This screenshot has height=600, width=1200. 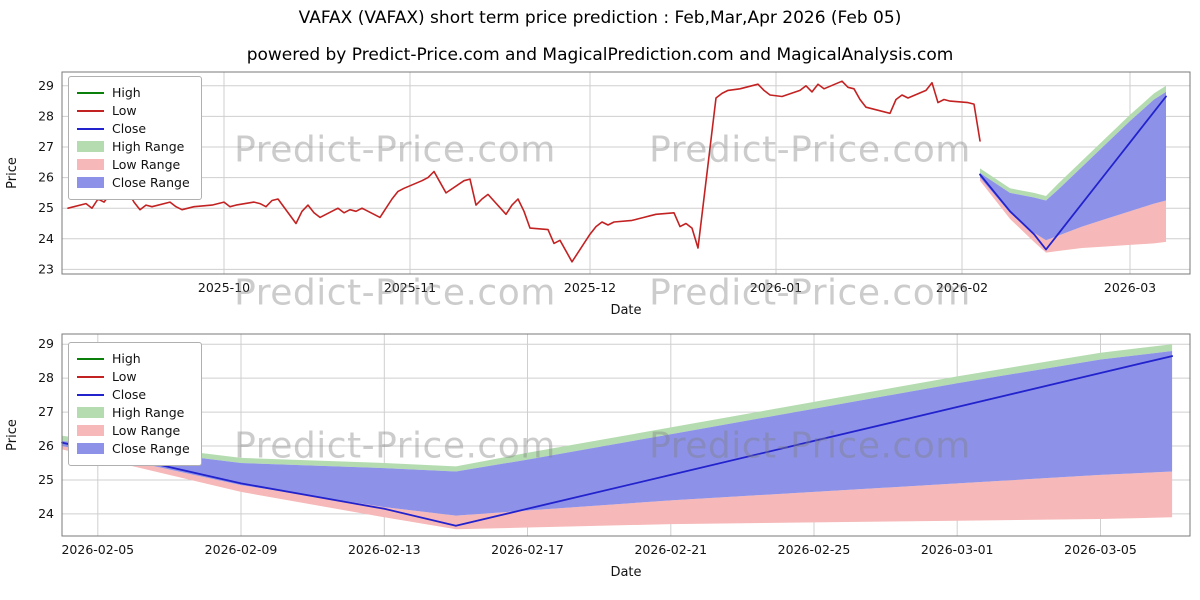 What do you see at coordinates (527, 549) in the screenshot?
I see `x-tick-label: 2026-02-17` at bounding box center [527, 549].